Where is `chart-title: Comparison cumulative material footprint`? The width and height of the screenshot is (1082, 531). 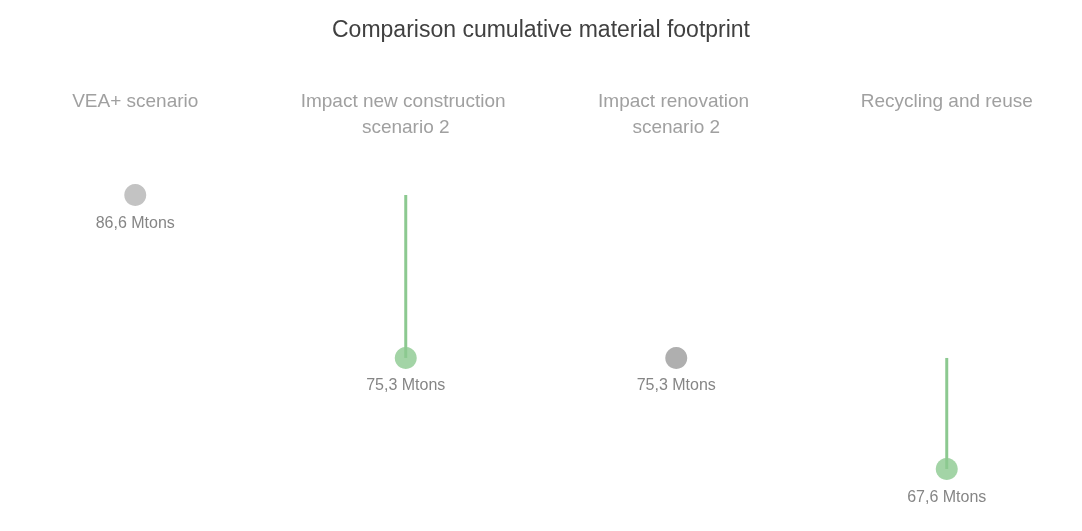
chart-title: Comparison cumulative material footprint is located at coordinates (541, 28).